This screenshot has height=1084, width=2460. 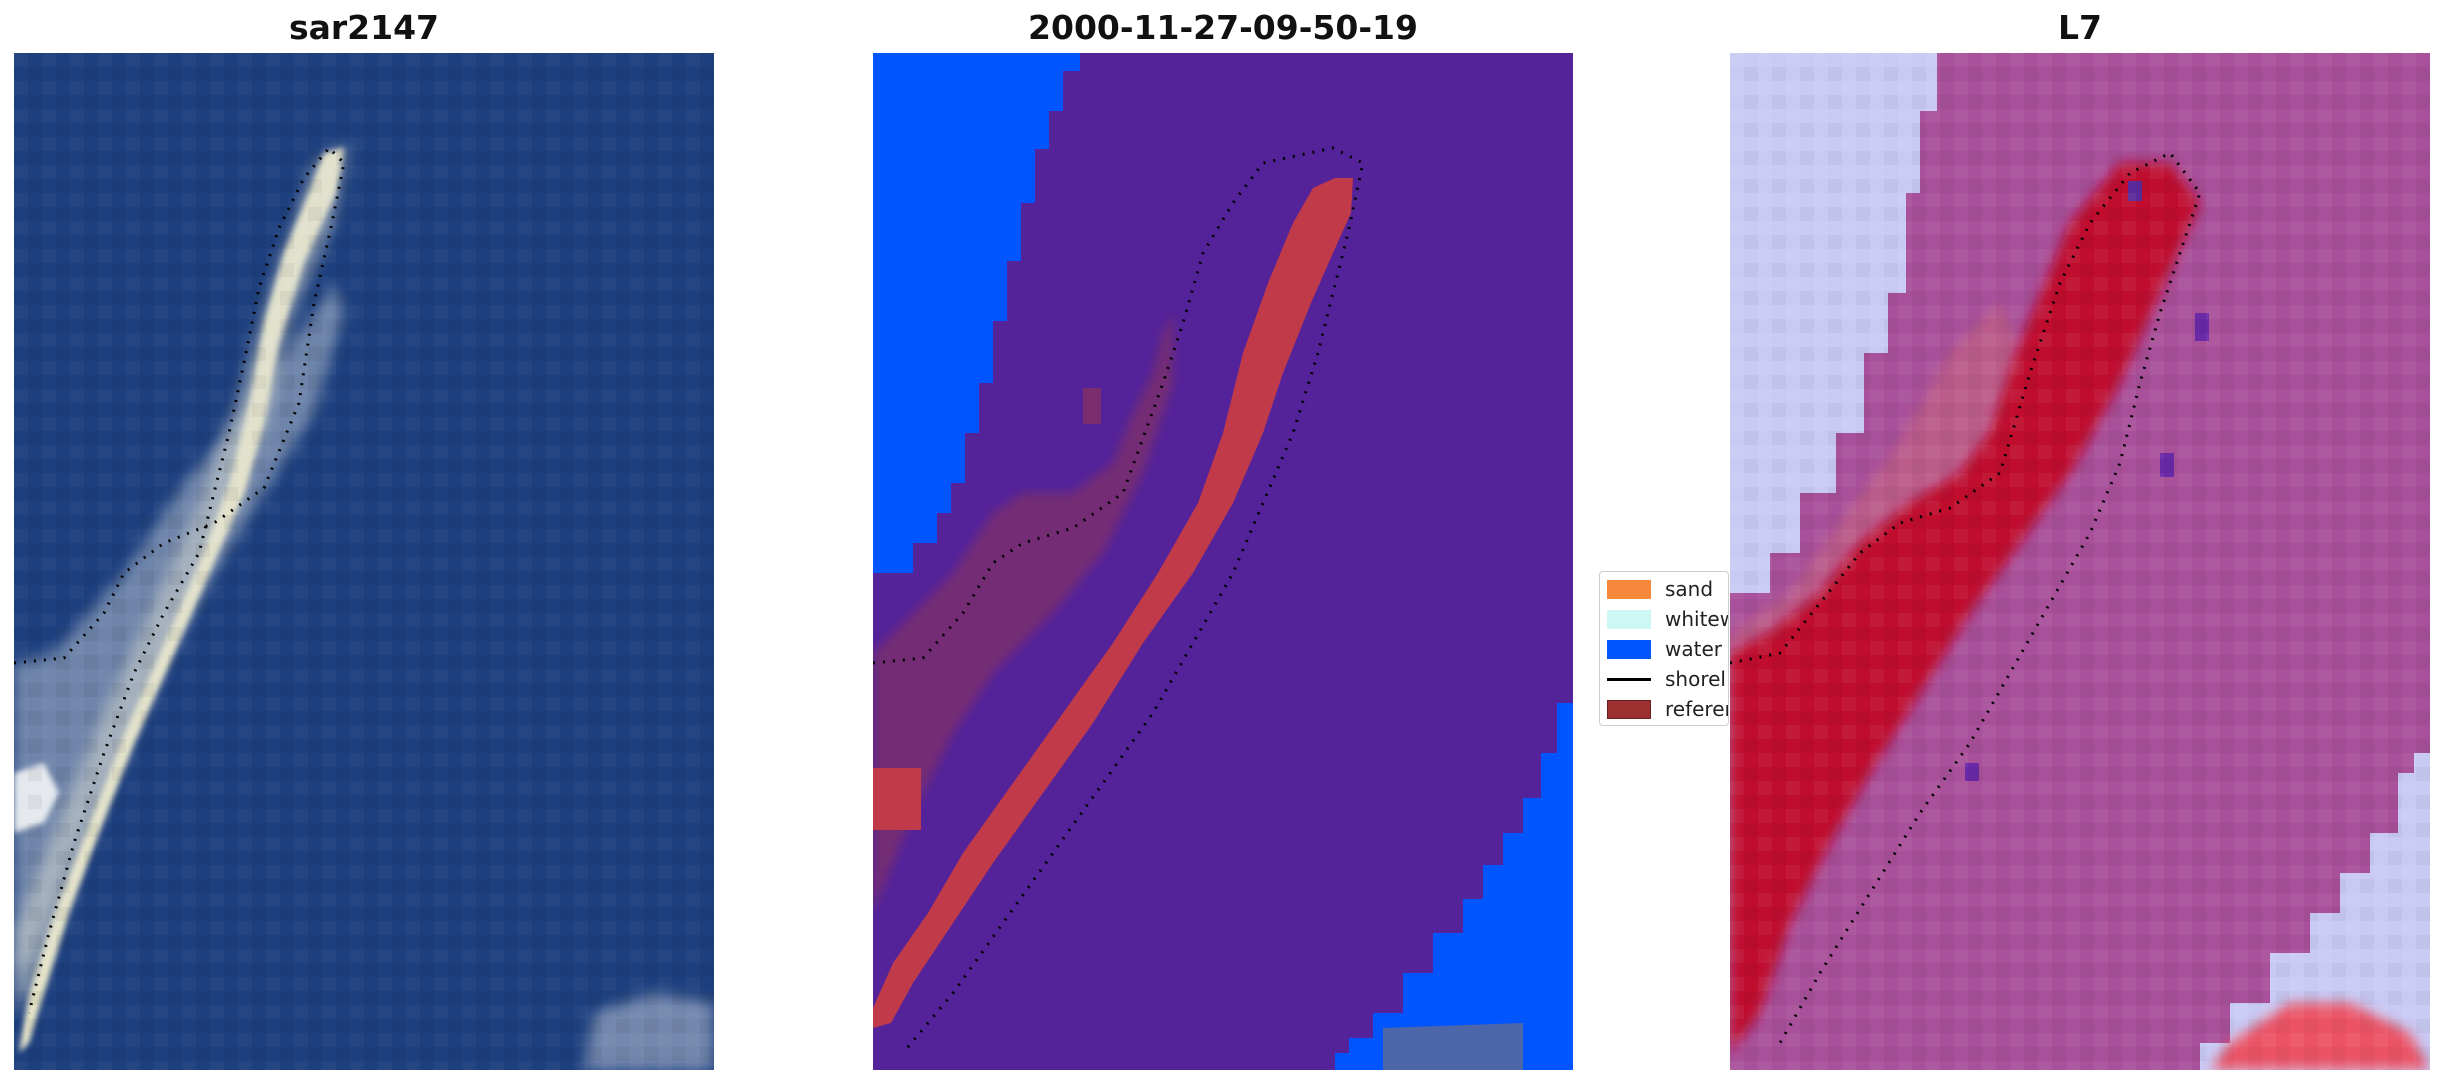 What do you see at coordinates (1223, 27) in the screenshot?
I see `panel-title-classification: 2000-11-27-09-50-19` at bounding box center [1223, 27].